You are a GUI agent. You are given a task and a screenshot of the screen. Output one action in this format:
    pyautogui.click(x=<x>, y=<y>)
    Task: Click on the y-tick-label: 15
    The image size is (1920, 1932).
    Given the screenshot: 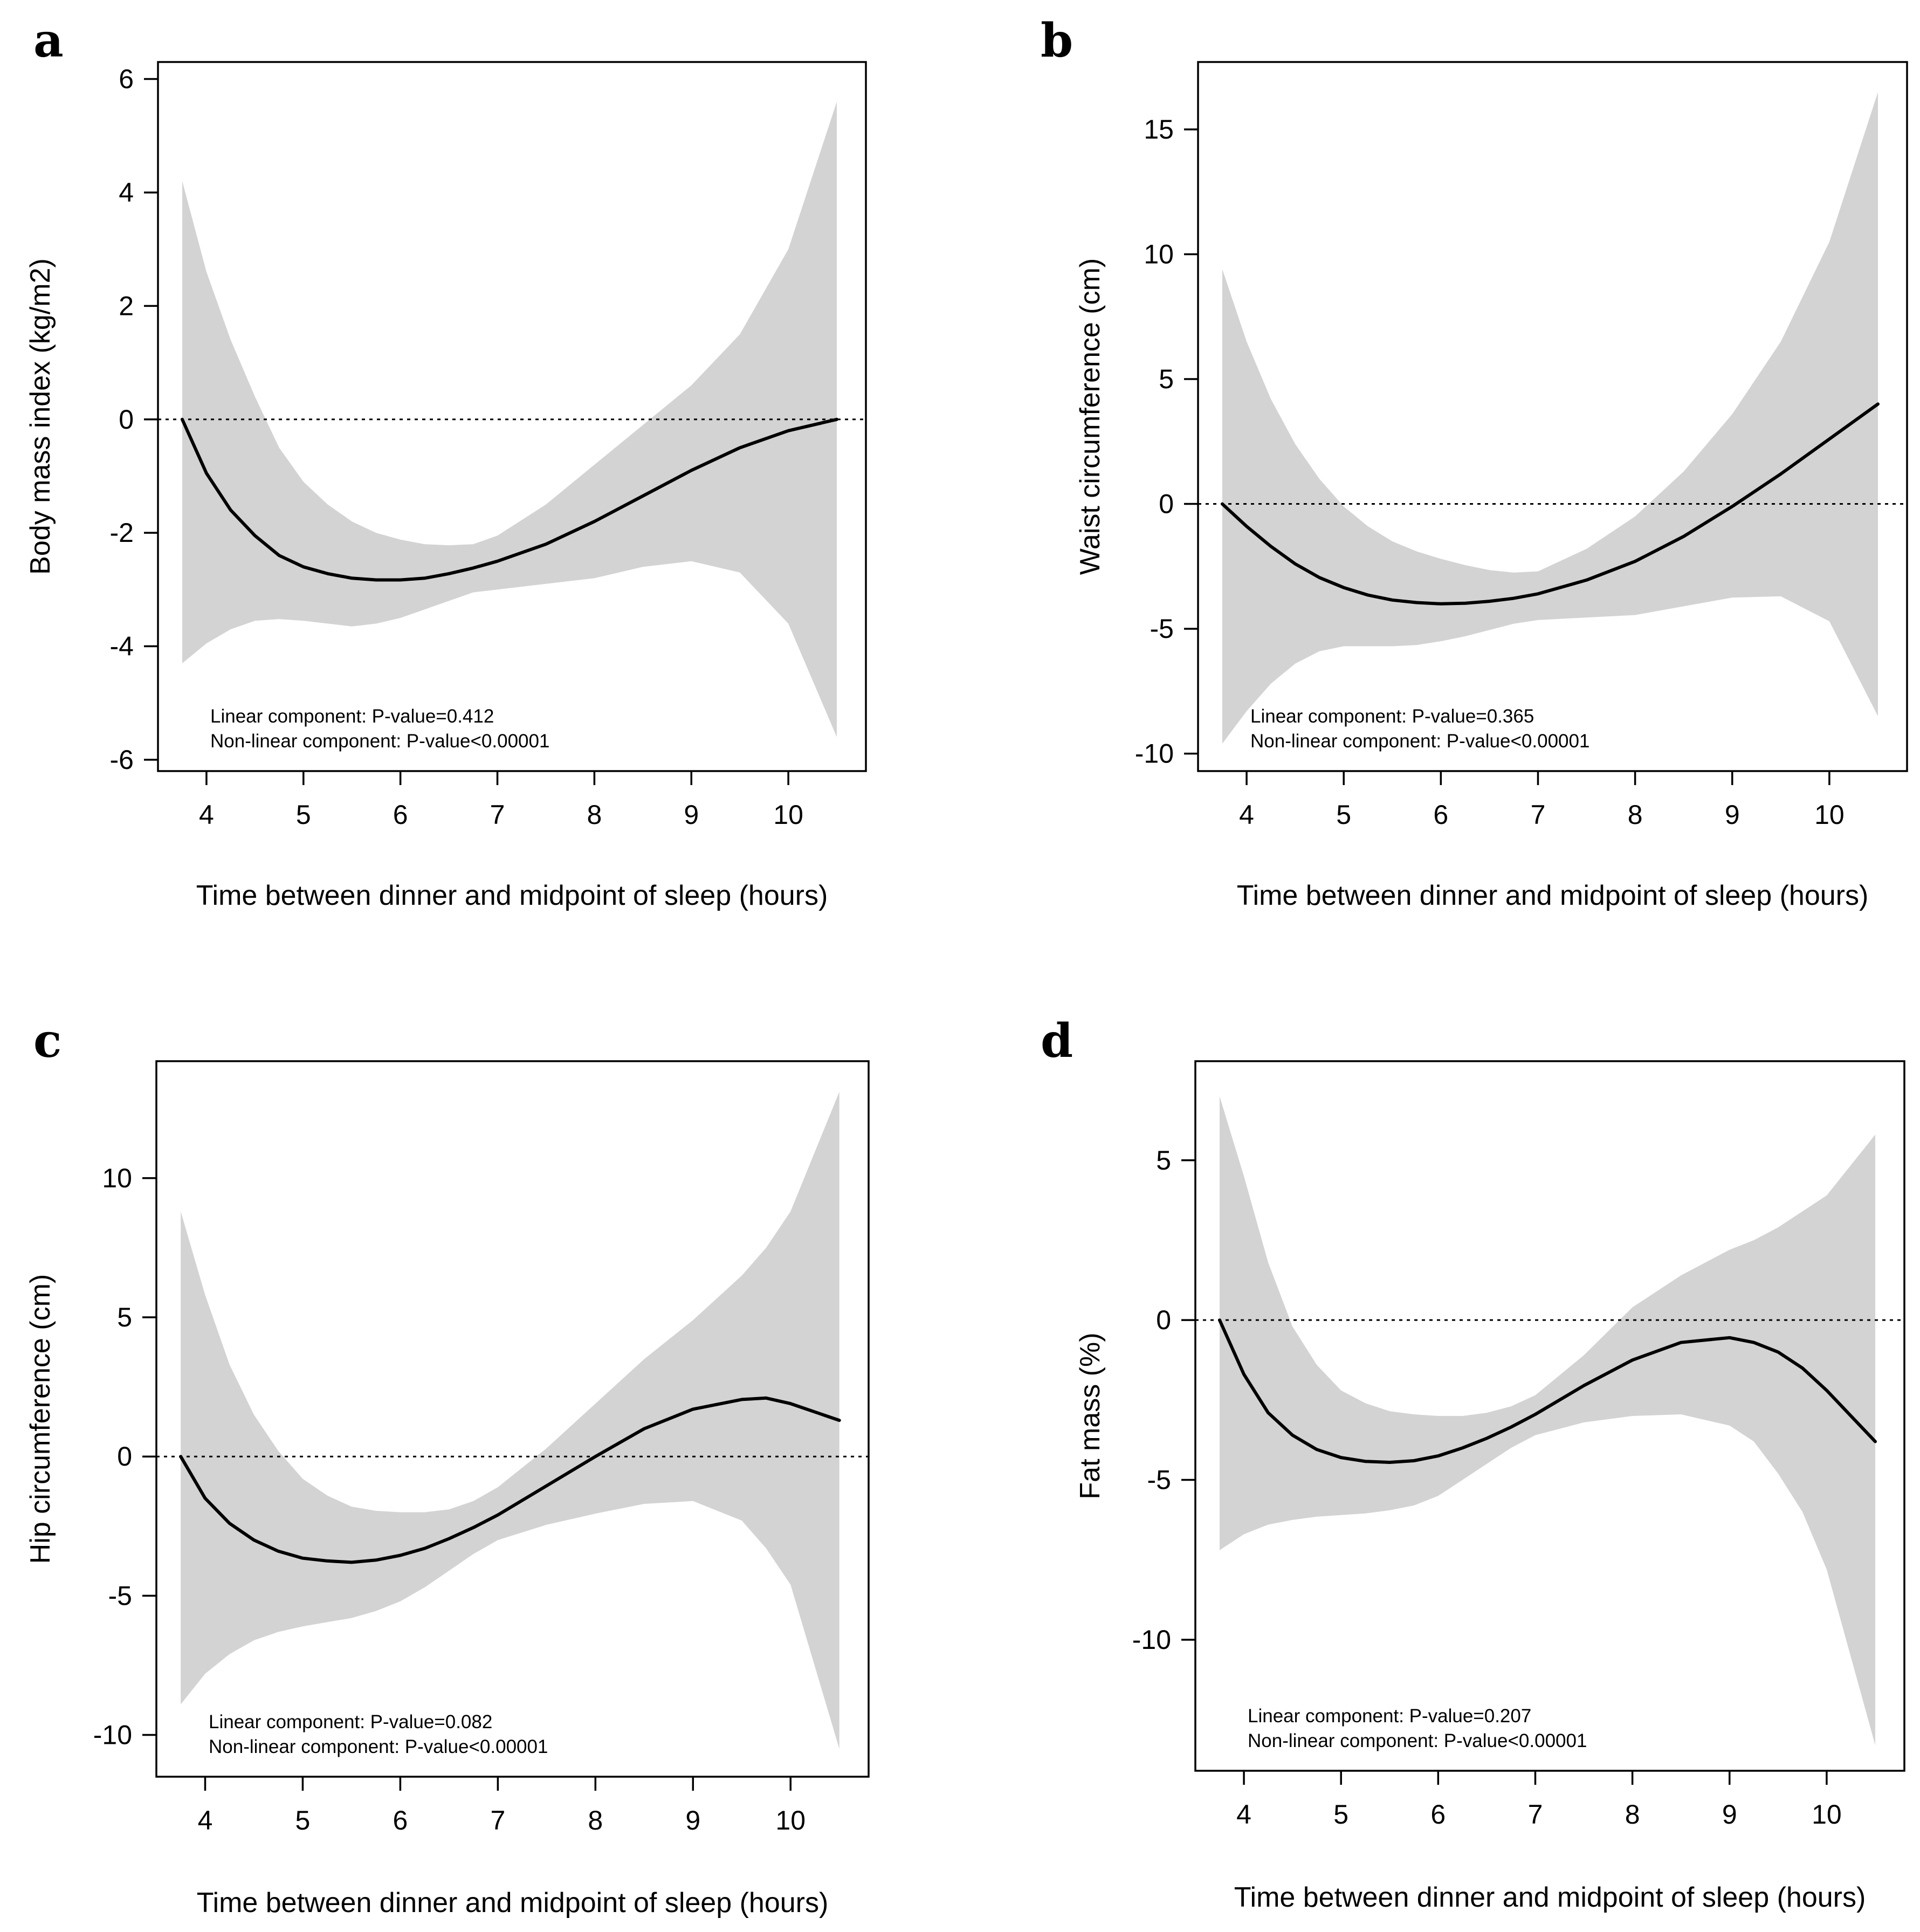 What is the action you would take?
    pyautogui.click(x=1159, y=129)
    